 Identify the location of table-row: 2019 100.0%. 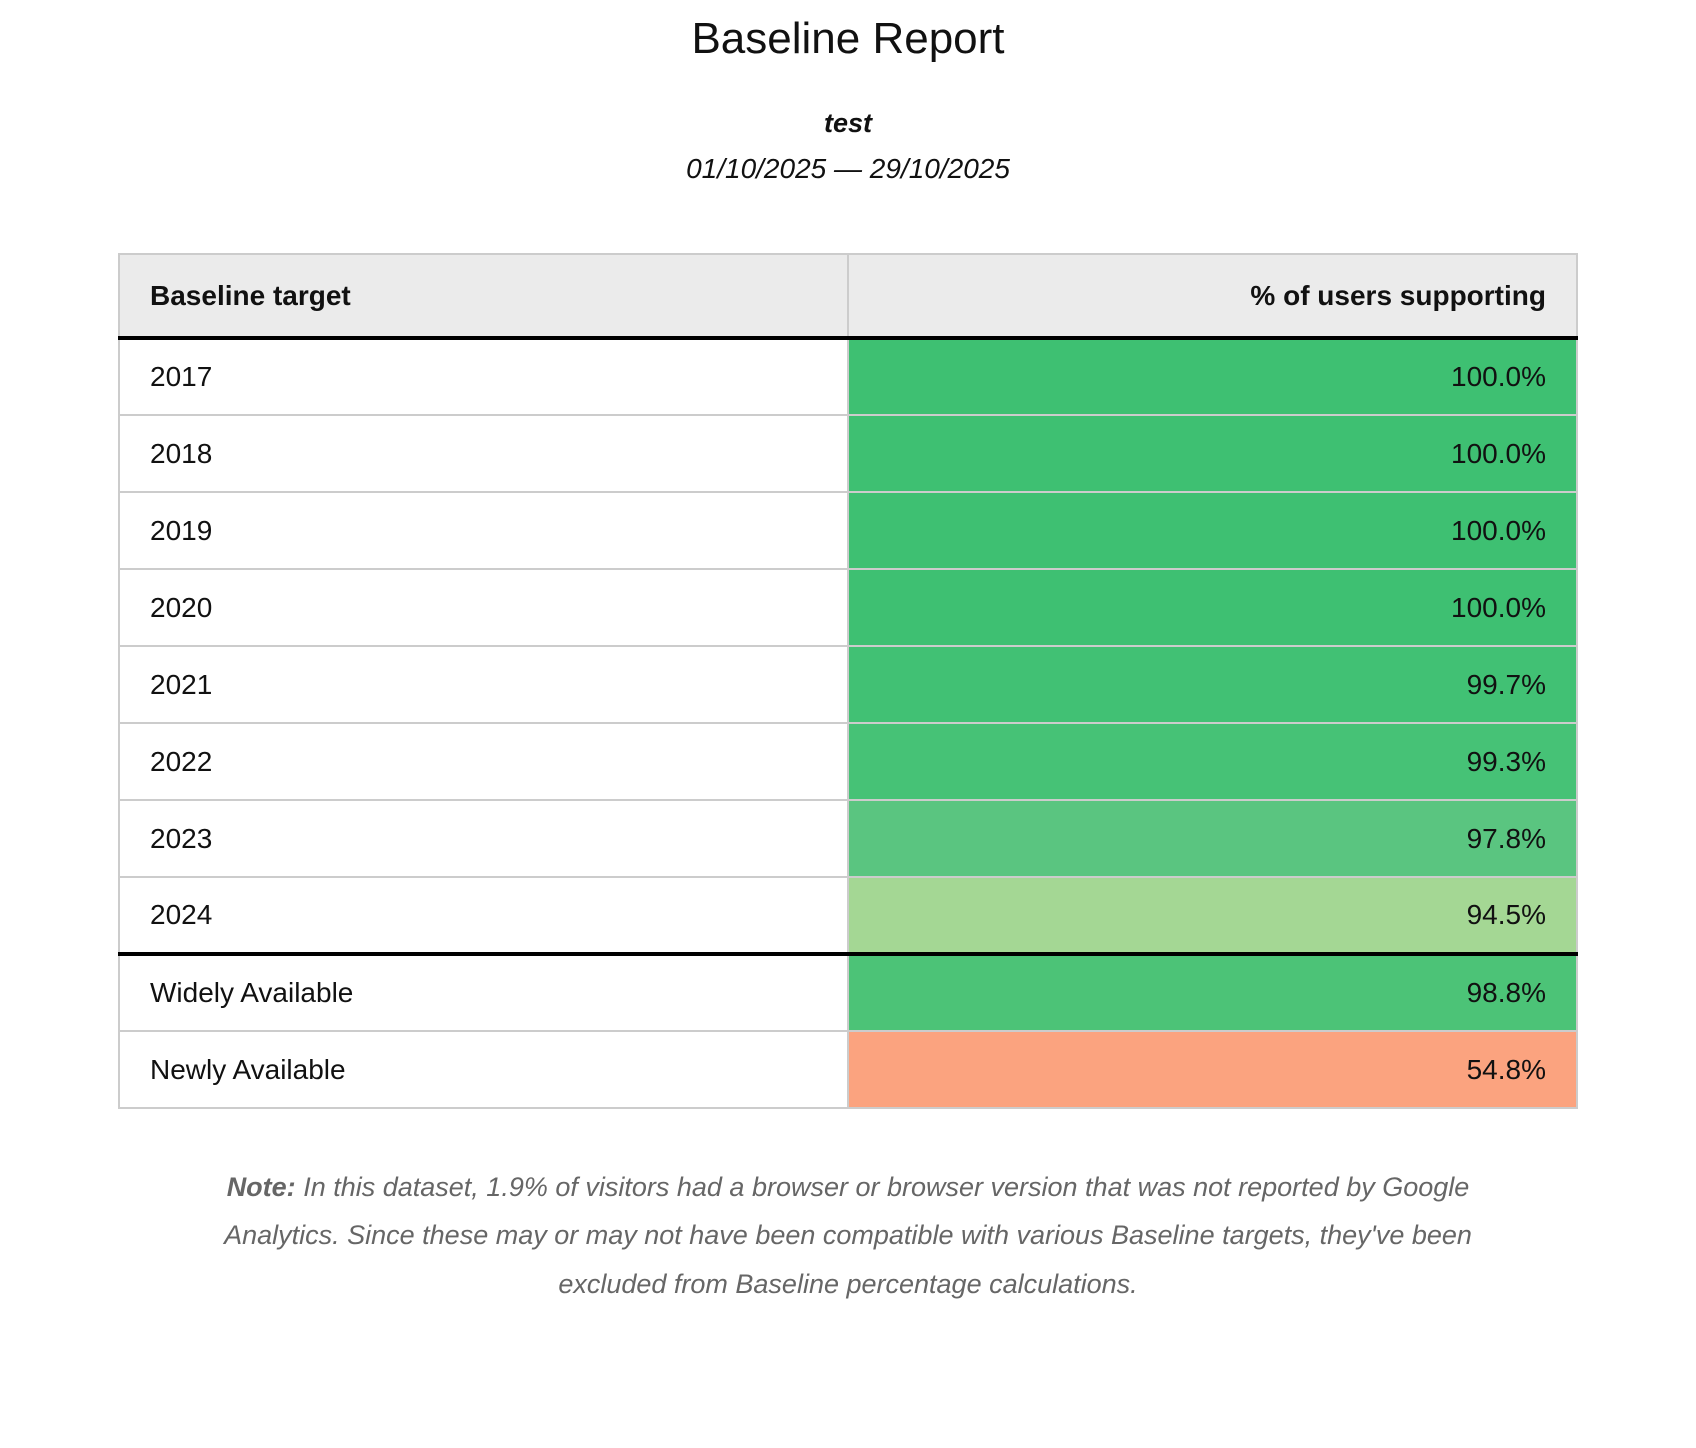
(848, 530).